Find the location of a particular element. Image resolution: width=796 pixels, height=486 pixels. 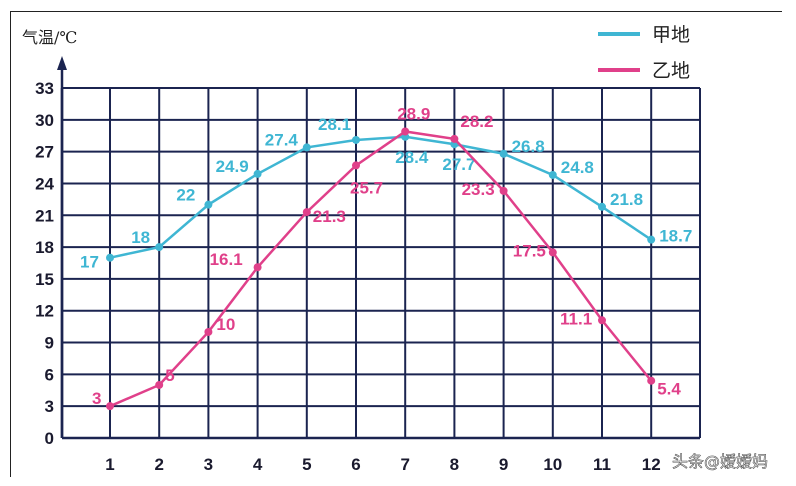

x-tick-label: 4 is located at coordinates (258, 464).